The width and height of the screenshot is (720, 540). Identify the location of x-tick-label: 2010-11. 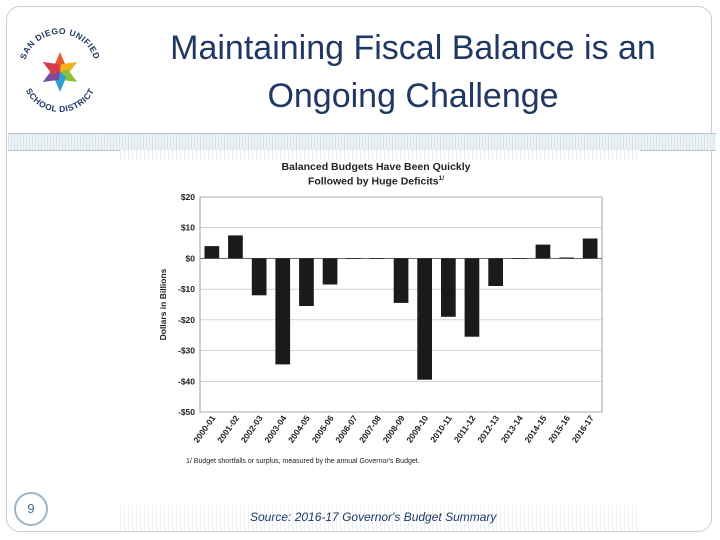
(441, 428).